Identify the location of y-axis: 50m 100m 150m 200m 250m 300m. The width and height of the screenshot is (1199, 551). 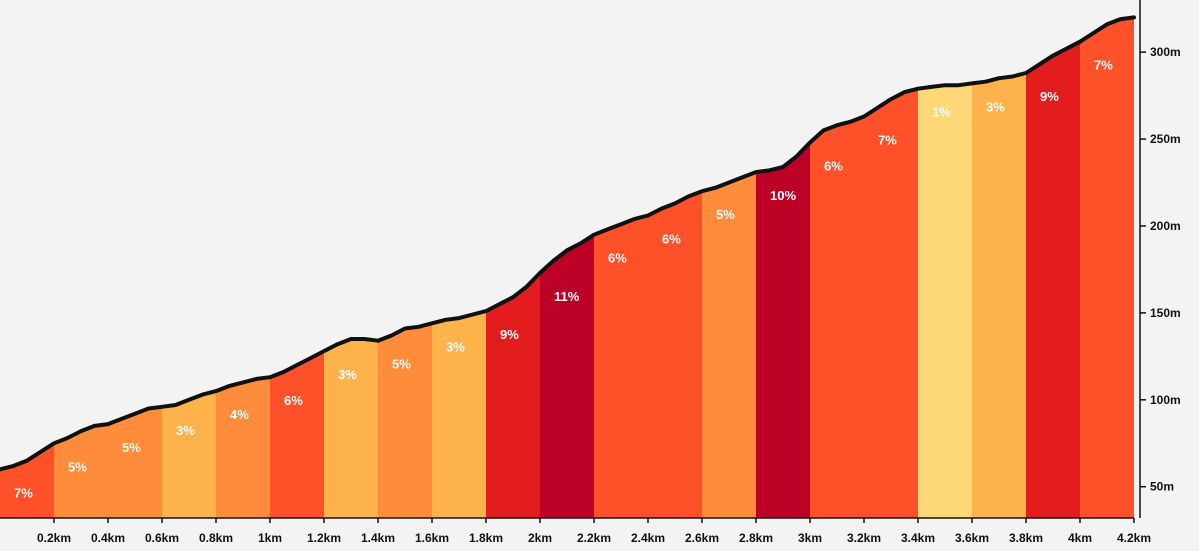
(1160, 259).